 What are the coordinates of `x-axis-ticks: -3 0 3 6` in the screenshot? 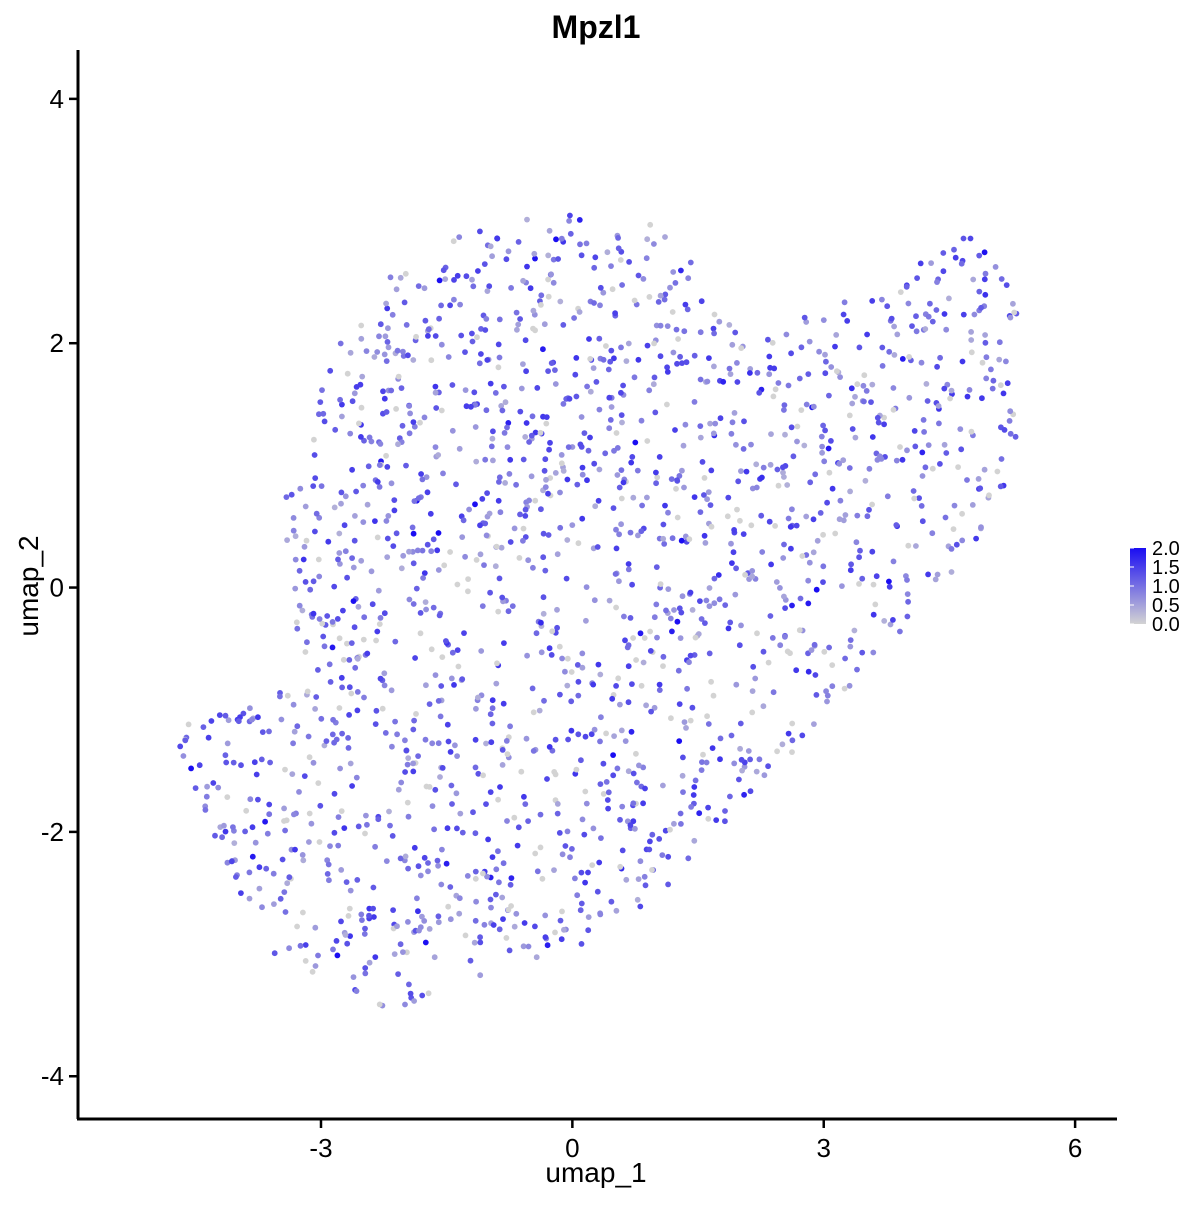 It's located at (695, 1141).